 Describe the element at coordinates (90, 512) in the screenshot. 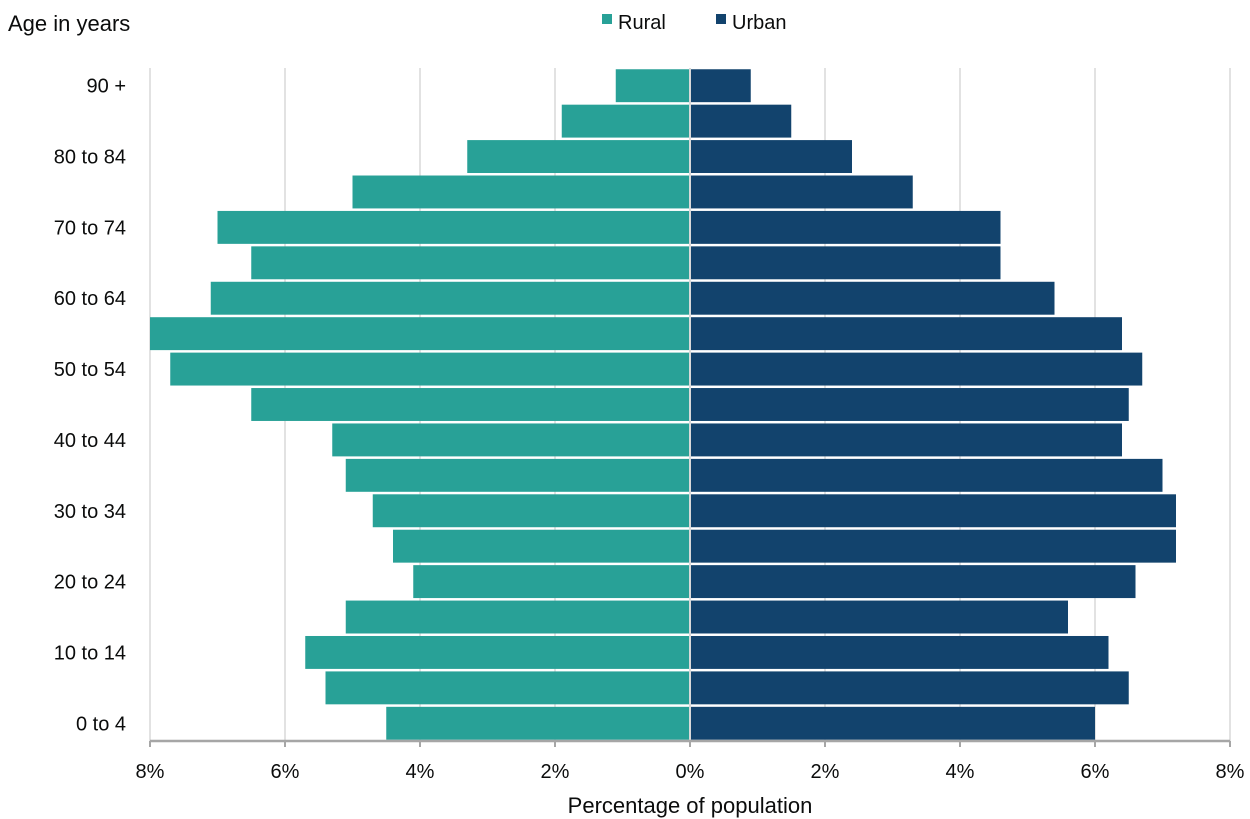

I see `y-tick-label: 30 to 34` at that location.